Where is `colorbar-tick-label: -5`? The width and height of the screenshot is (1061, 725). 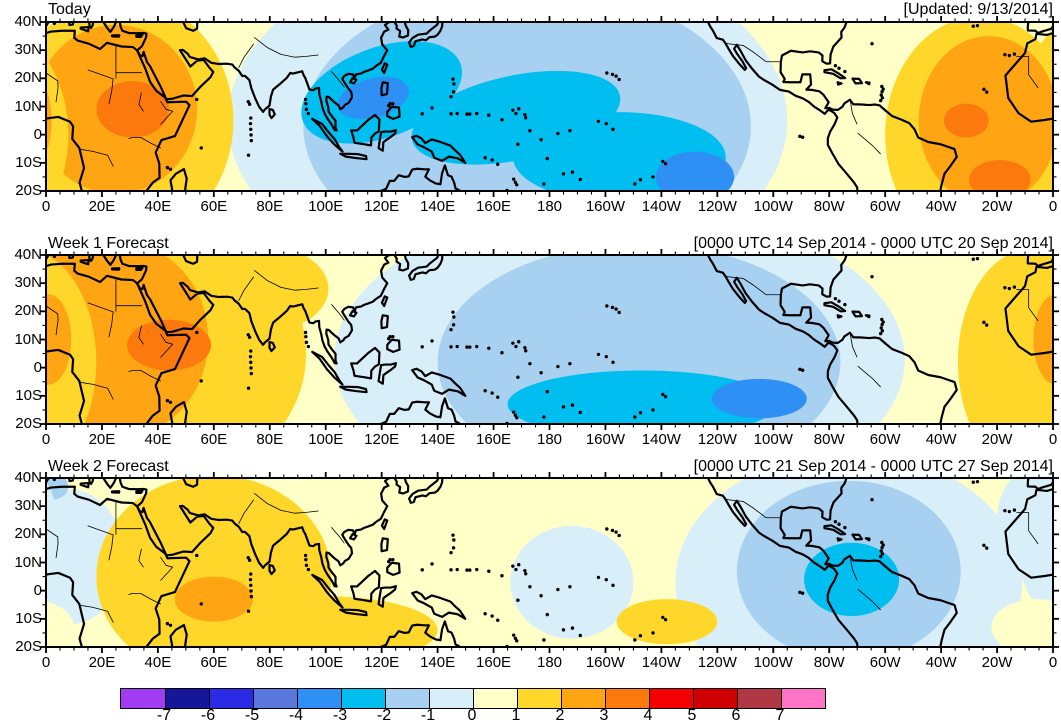 colorbar-tick-label: -5 is located at coordinates (252, 715).